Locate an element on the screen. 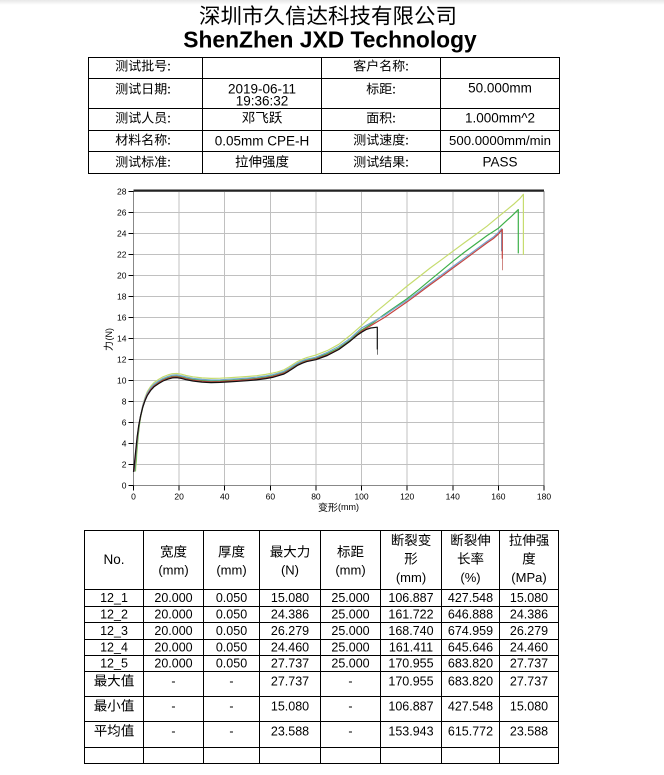 The width and height of the screenshot is (664, 775). svg-text: PASS is located at coordinates (499, 162).